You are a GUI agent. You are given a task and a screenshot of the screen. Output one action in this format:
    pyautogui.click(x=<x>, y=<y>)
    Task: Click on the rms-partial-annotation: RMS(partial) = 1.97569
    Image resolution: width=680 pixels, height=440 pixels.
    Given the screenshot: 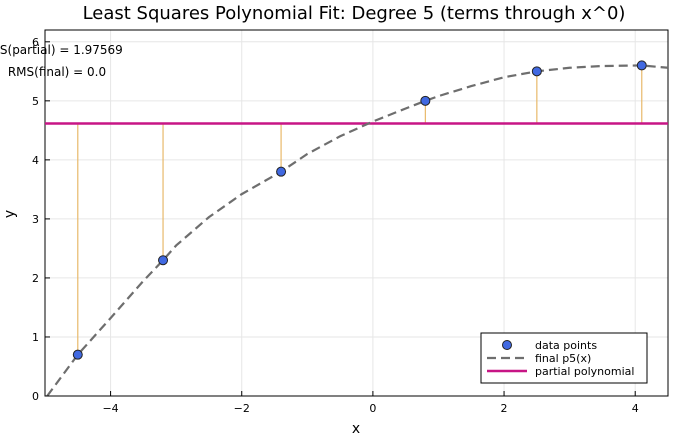 What is the action you would take?
    pyautogui.click(x=61, y=50)
    